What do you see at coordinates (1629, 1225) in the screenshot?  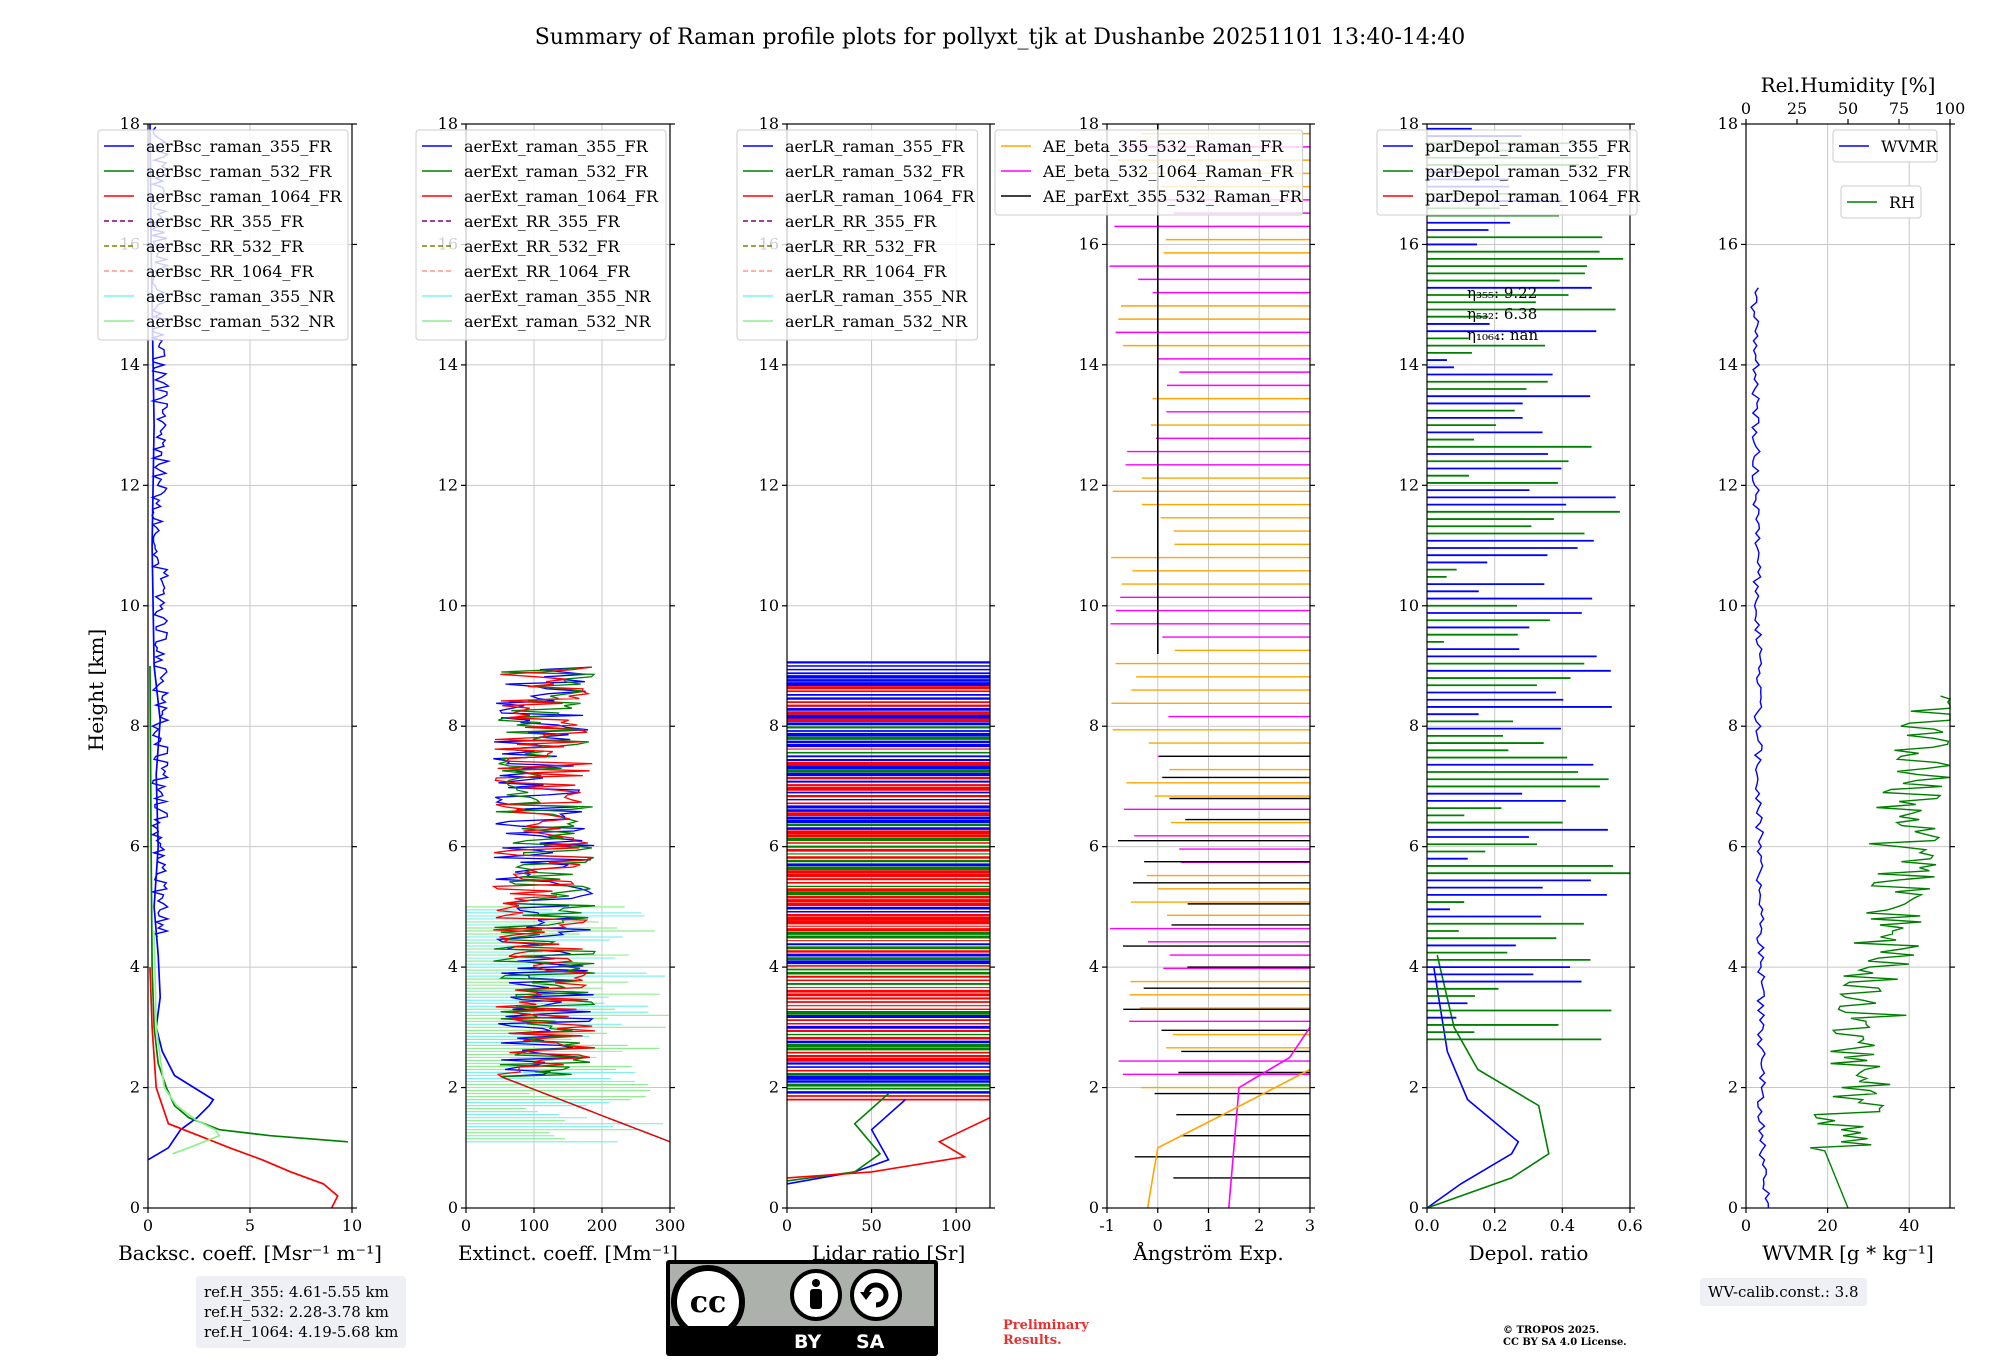 I see `x-tick-label: 0.6` at bounding box center [1629, 1225].